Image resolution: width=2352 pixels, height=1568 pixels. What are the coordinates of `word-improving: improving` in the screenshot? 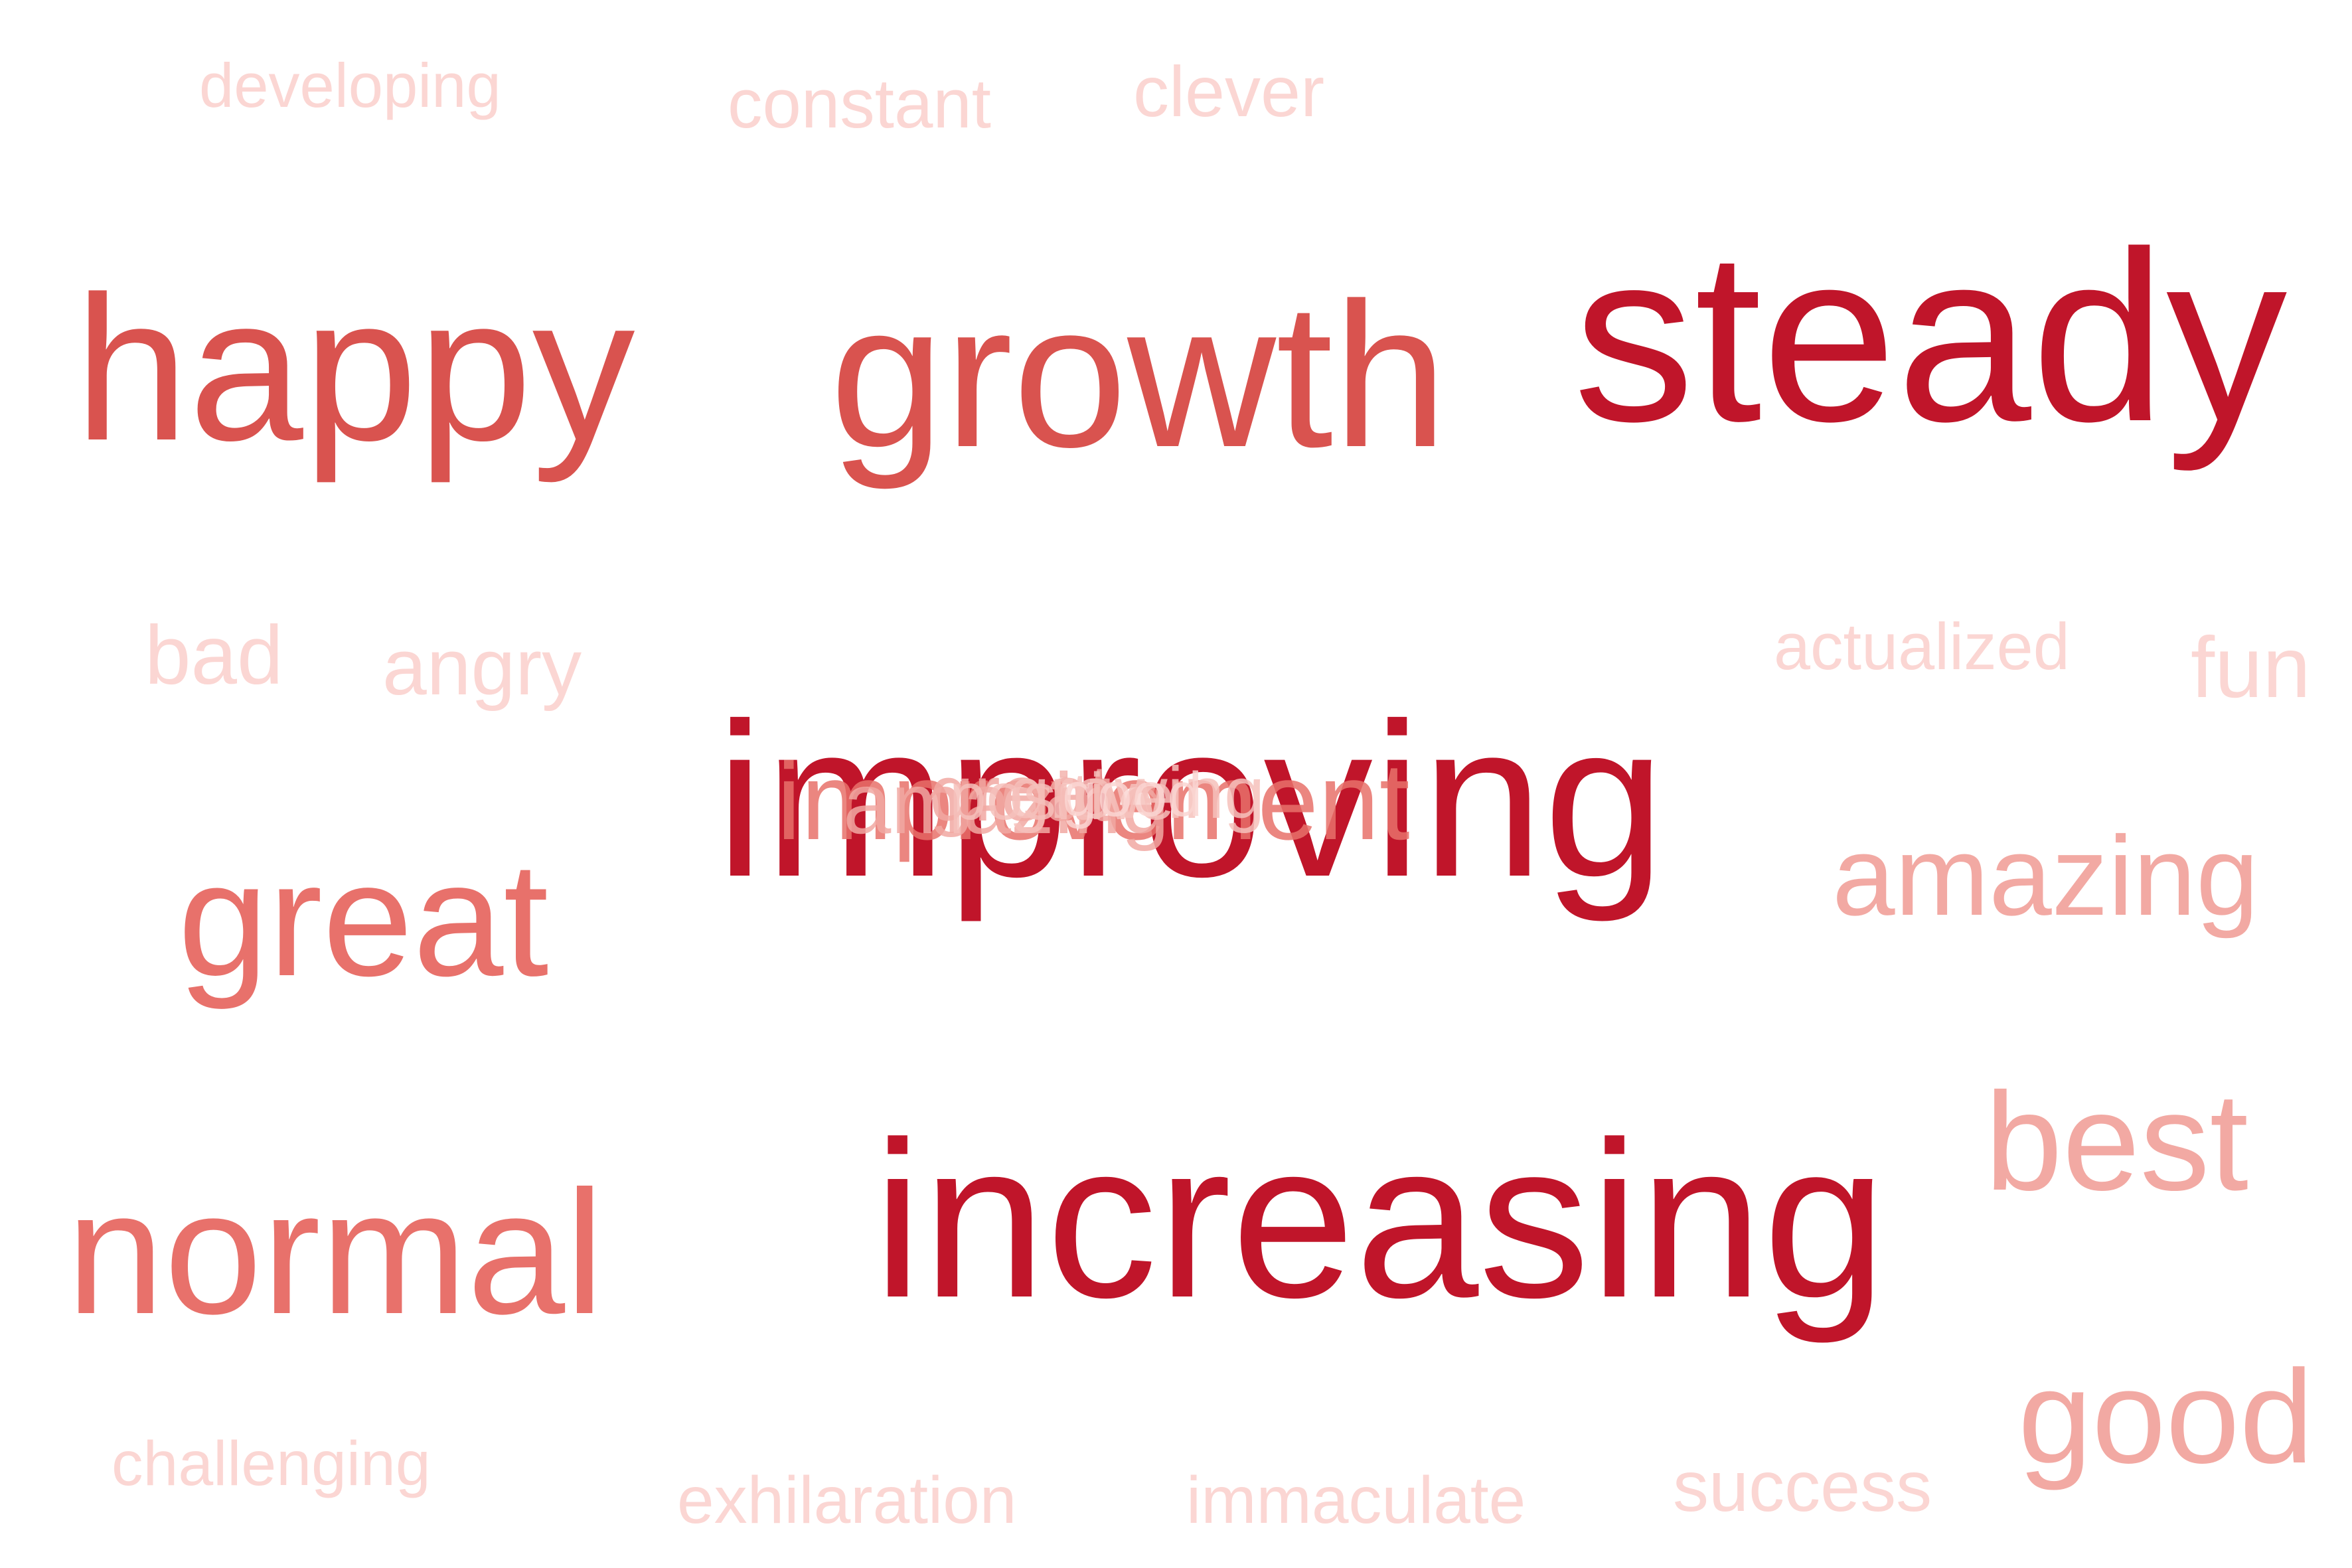 It's located at (1191, 800).